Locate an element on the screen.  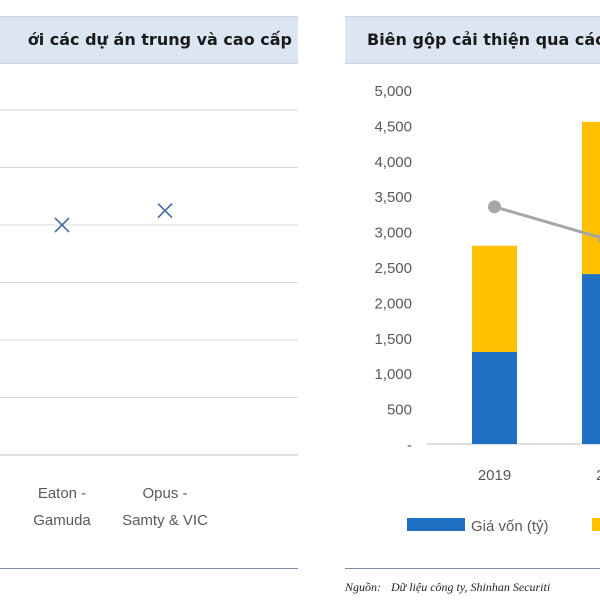
y-tick-label: 1,000 is located at coordinates (393, 374).